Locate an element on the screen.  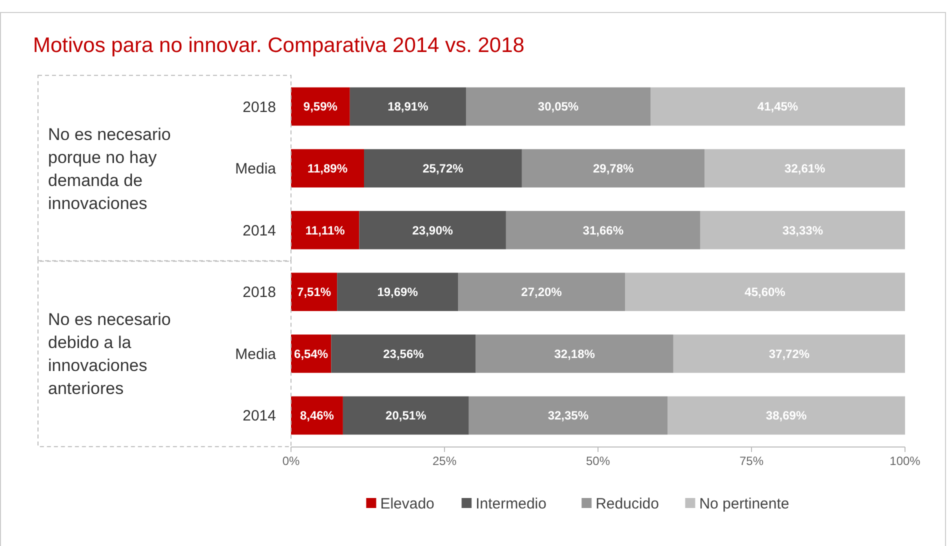
data-label: 7,51% is located at coordinates (314, 292).